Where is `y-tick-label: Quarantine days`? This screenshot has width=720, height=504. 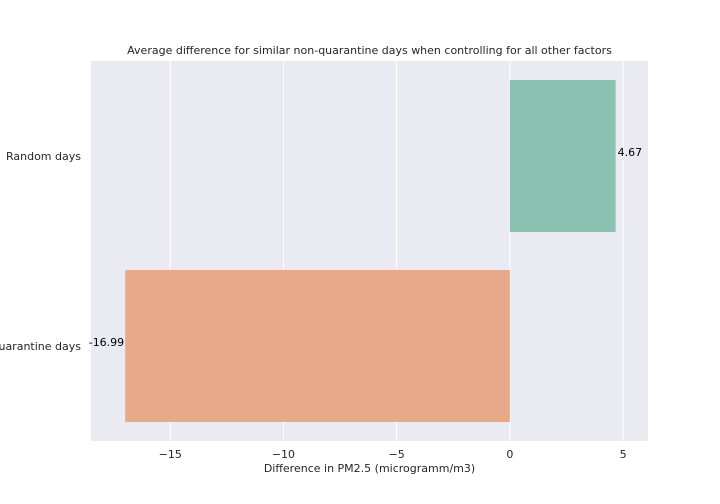
y-tick-label: Quarantine days is located at coordinates (40, 346).